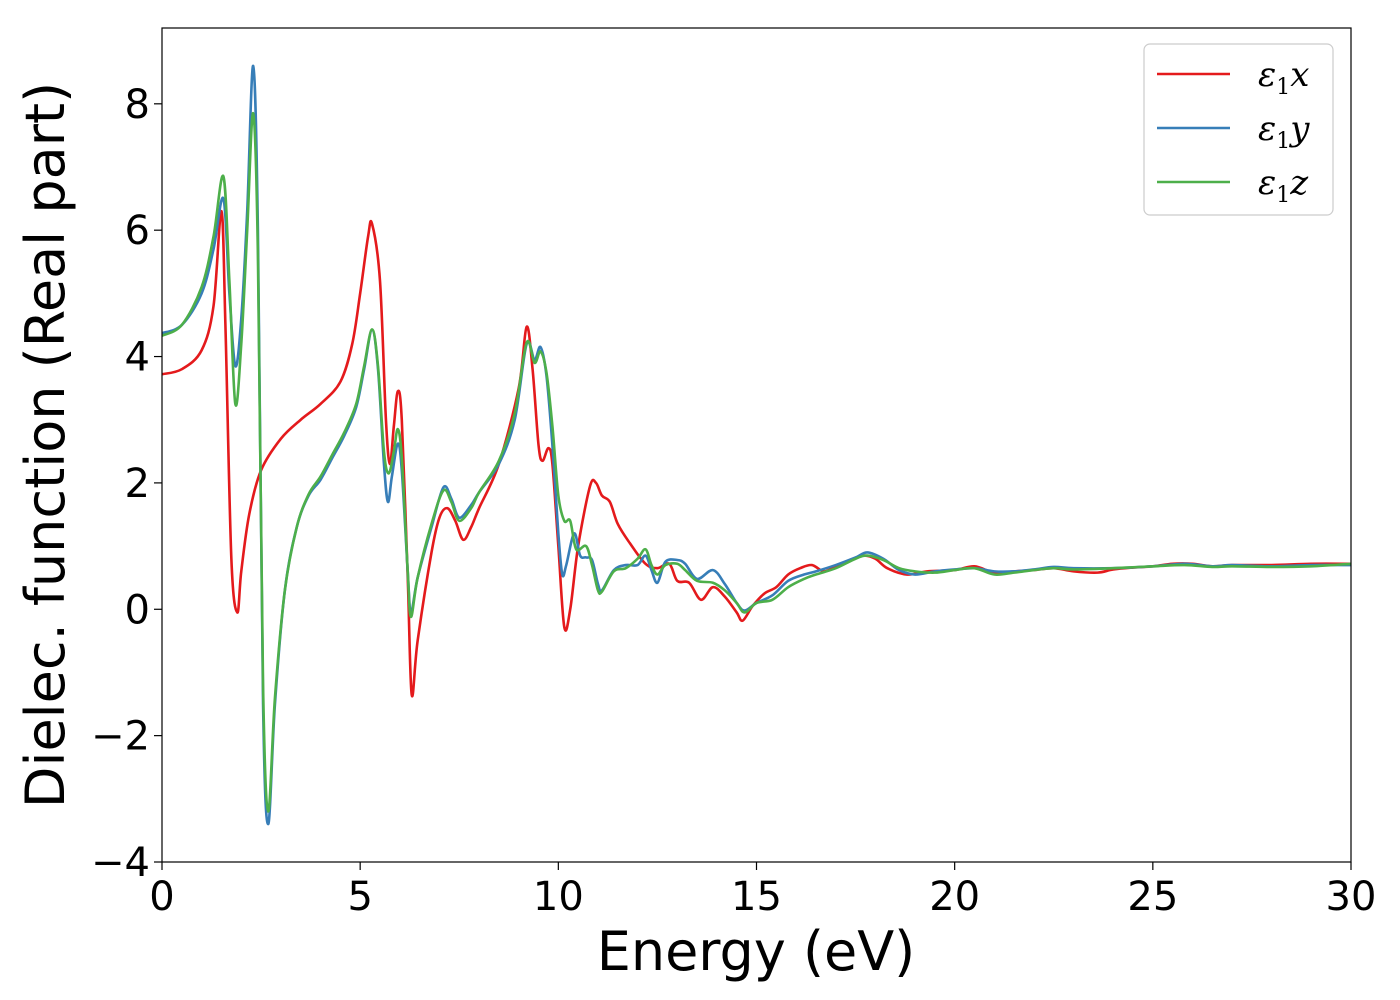 The image size is (1400, 1000). Describe the element at coordinates (558, 897) in the screenshot. I see `x-tick-label: 10` at that location.